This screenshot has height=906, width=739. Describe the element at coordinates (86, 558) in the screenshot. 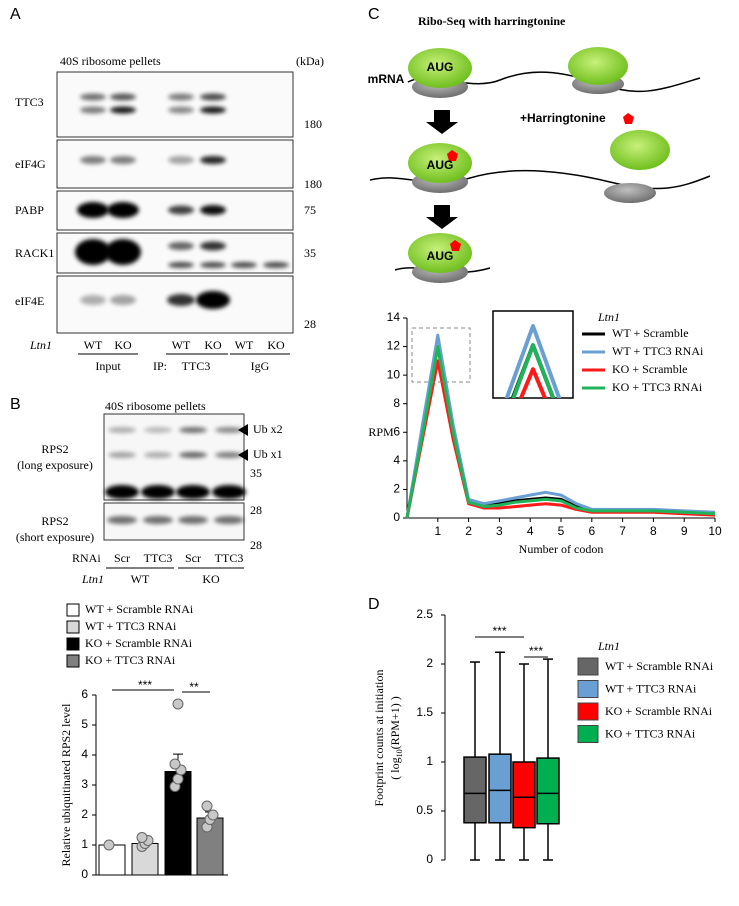

I see `rnai-label: RNAi` at that location.